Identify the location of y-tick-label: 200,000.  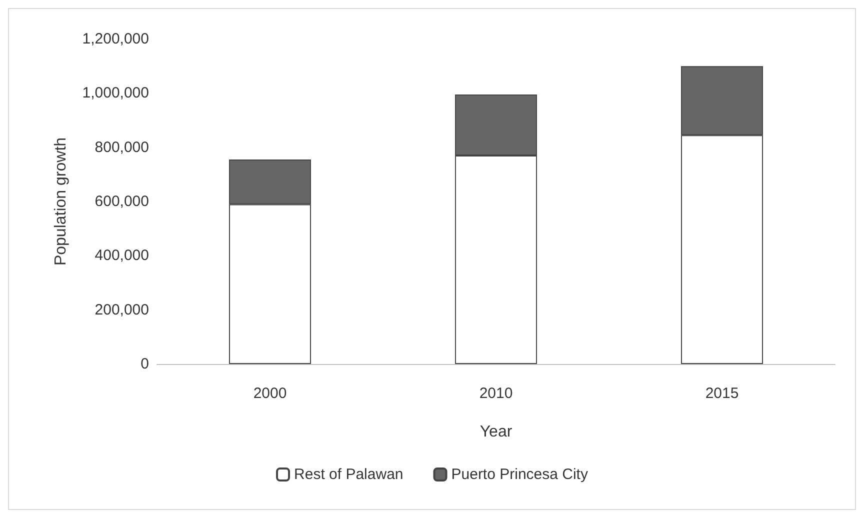
(121, 309).